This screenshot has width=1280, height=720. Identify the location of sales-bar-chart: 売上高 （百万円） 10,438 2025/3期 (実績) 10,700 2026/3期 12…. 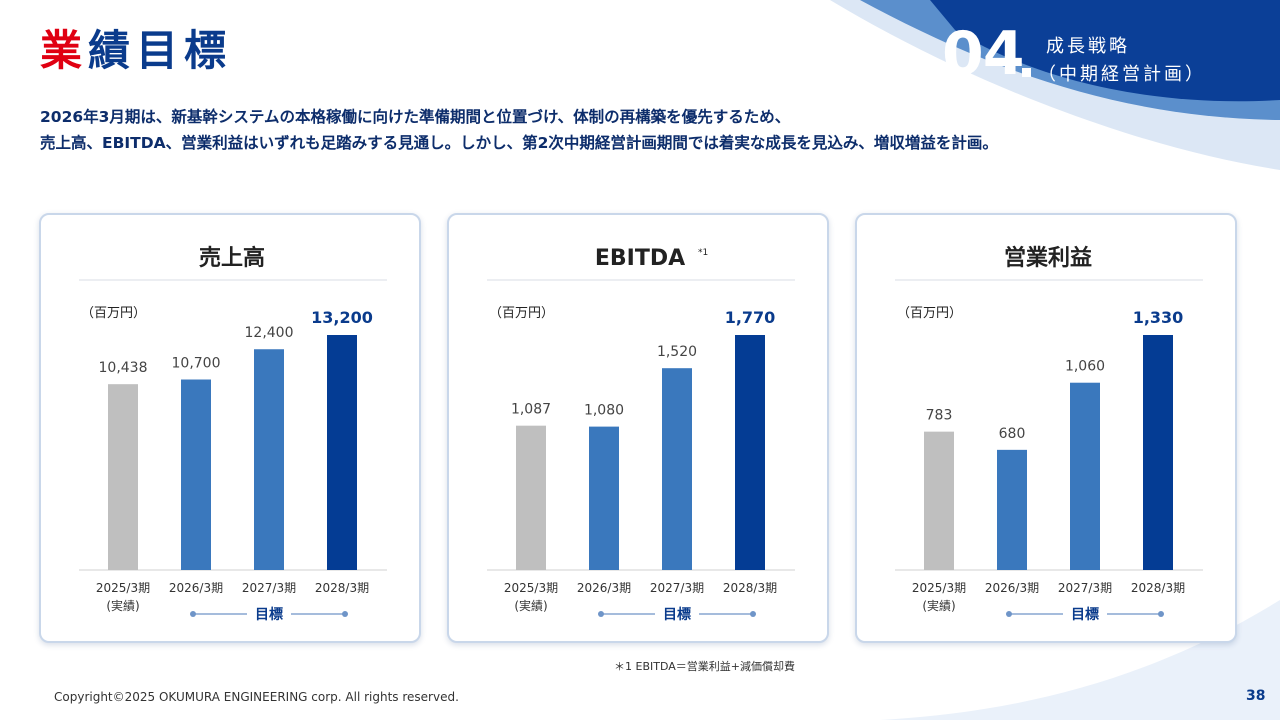
(233, 434).